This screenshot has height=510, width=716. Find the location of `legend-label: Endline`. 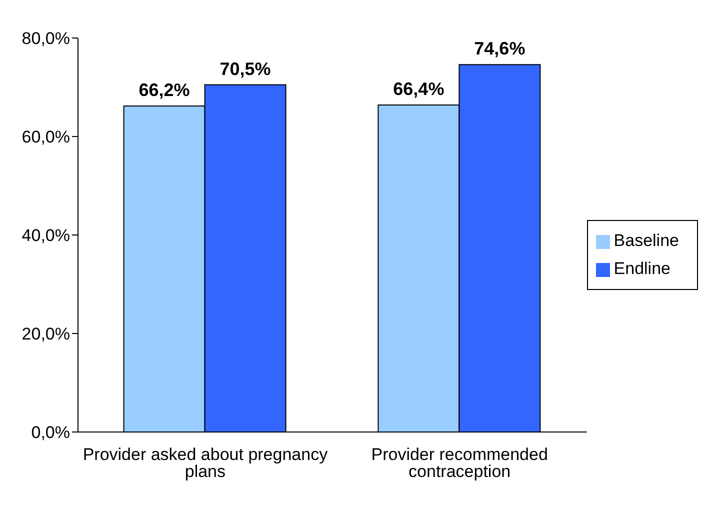

legend-label: Endline is located at coordinates (642, 268).